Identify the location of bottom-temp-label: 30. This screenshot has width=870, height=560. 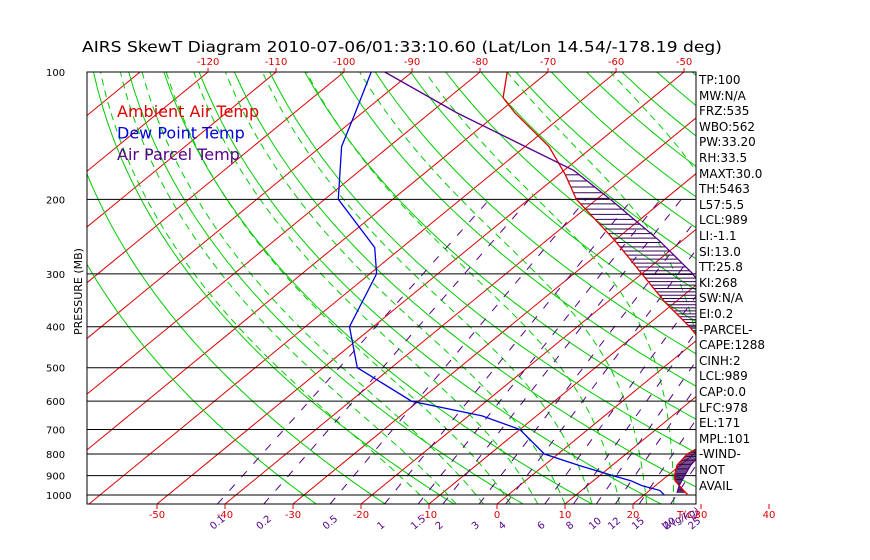
(701, 515).